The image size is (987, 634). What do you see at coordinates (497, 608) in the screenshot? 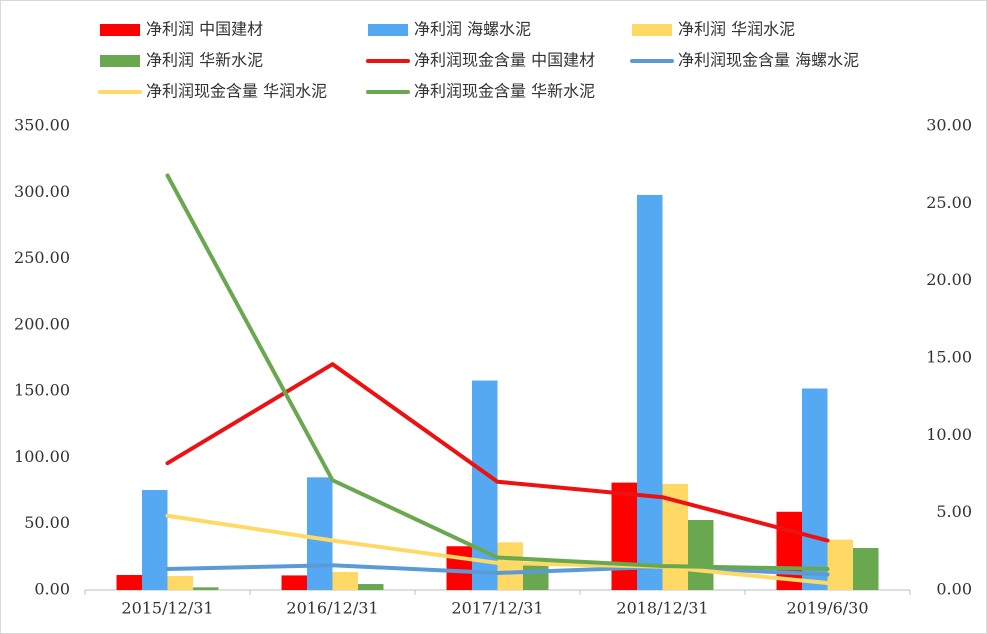
I see `x-tick-label: 2017/12/31` at bounding box center [497, 608].